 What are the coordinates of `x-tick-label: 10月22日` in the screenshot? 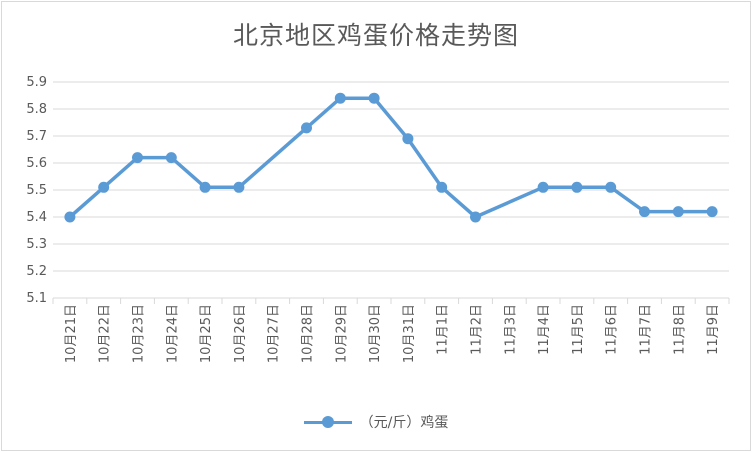 It's located at (105, 333).